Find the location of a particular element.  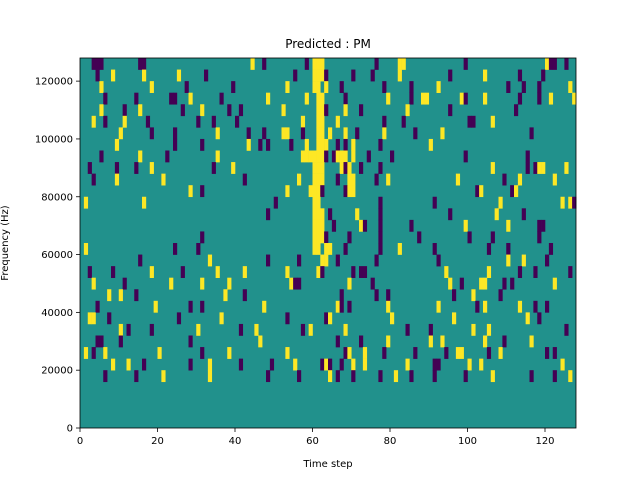

x-axis-title: Time step is located at coordinates (327, 464).